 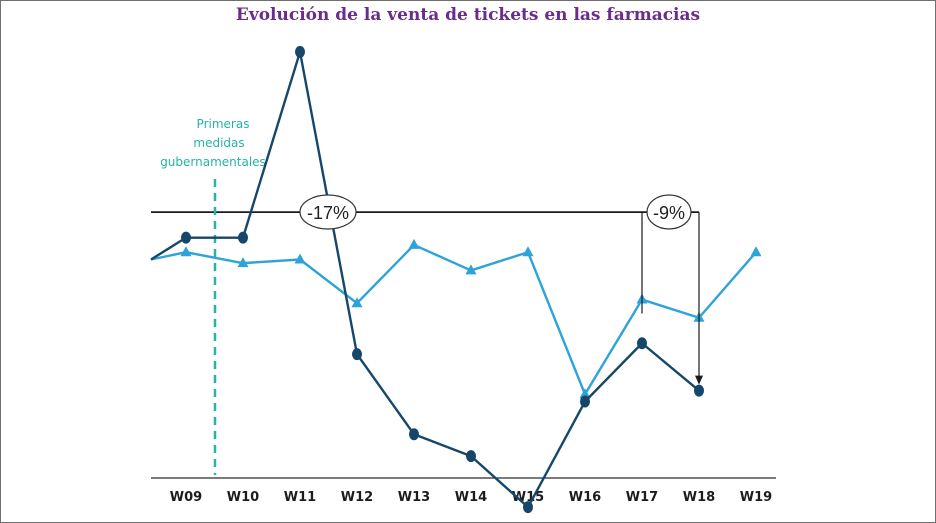 What do you see at coordinates (699, 390) in the screenshot?
I see `series-1-point-w18` at bounding box center [699, 390].